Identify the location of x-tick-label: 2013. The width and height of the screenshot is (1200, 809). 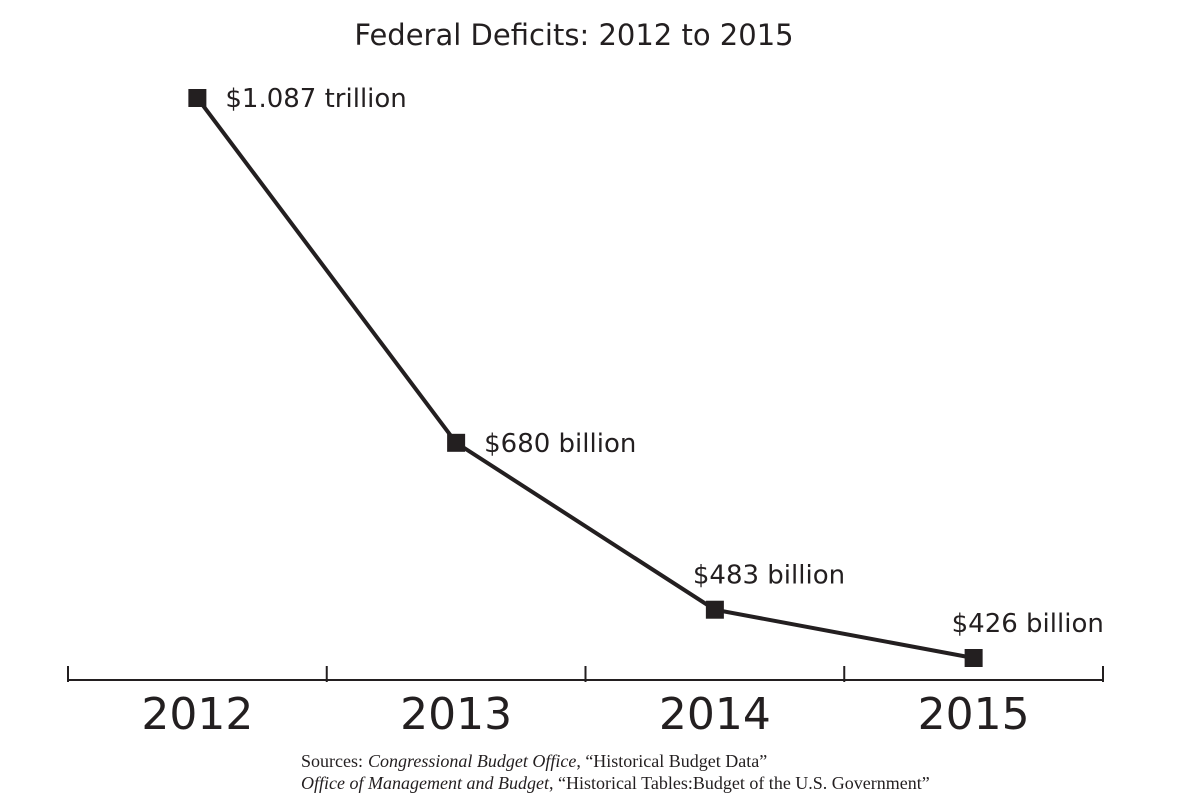
(456, 714).